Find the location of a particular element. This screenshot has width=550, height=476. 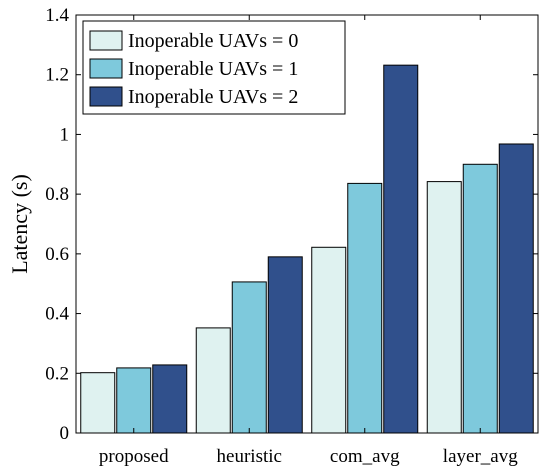

legend-label-2: Inoperable UAVs = 2 is located at coordinates (213, 97).